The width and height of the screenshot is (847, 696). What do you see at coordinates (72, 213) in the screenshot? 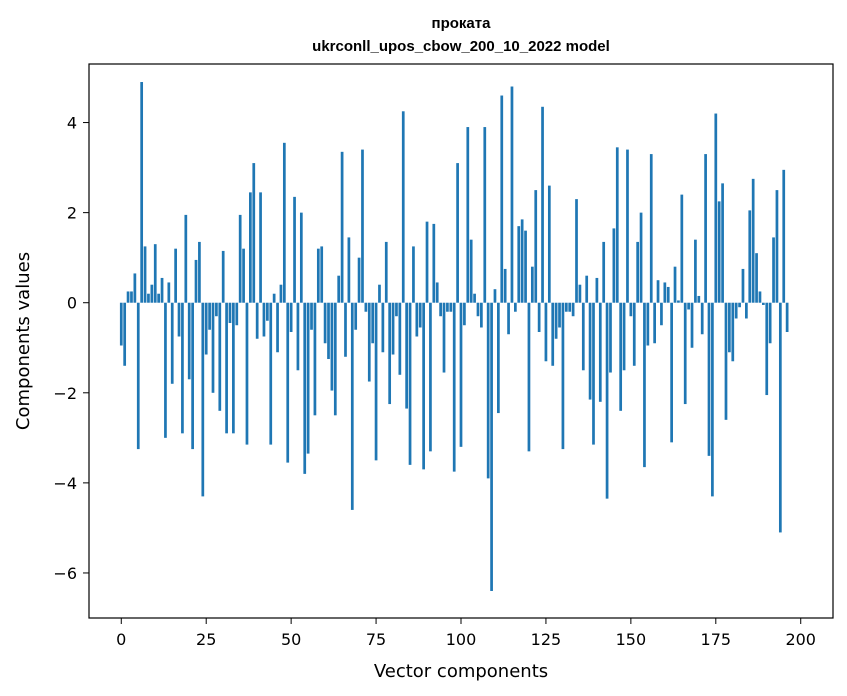
I see `y-tick-label: 2` at bounding box center [72, 213].